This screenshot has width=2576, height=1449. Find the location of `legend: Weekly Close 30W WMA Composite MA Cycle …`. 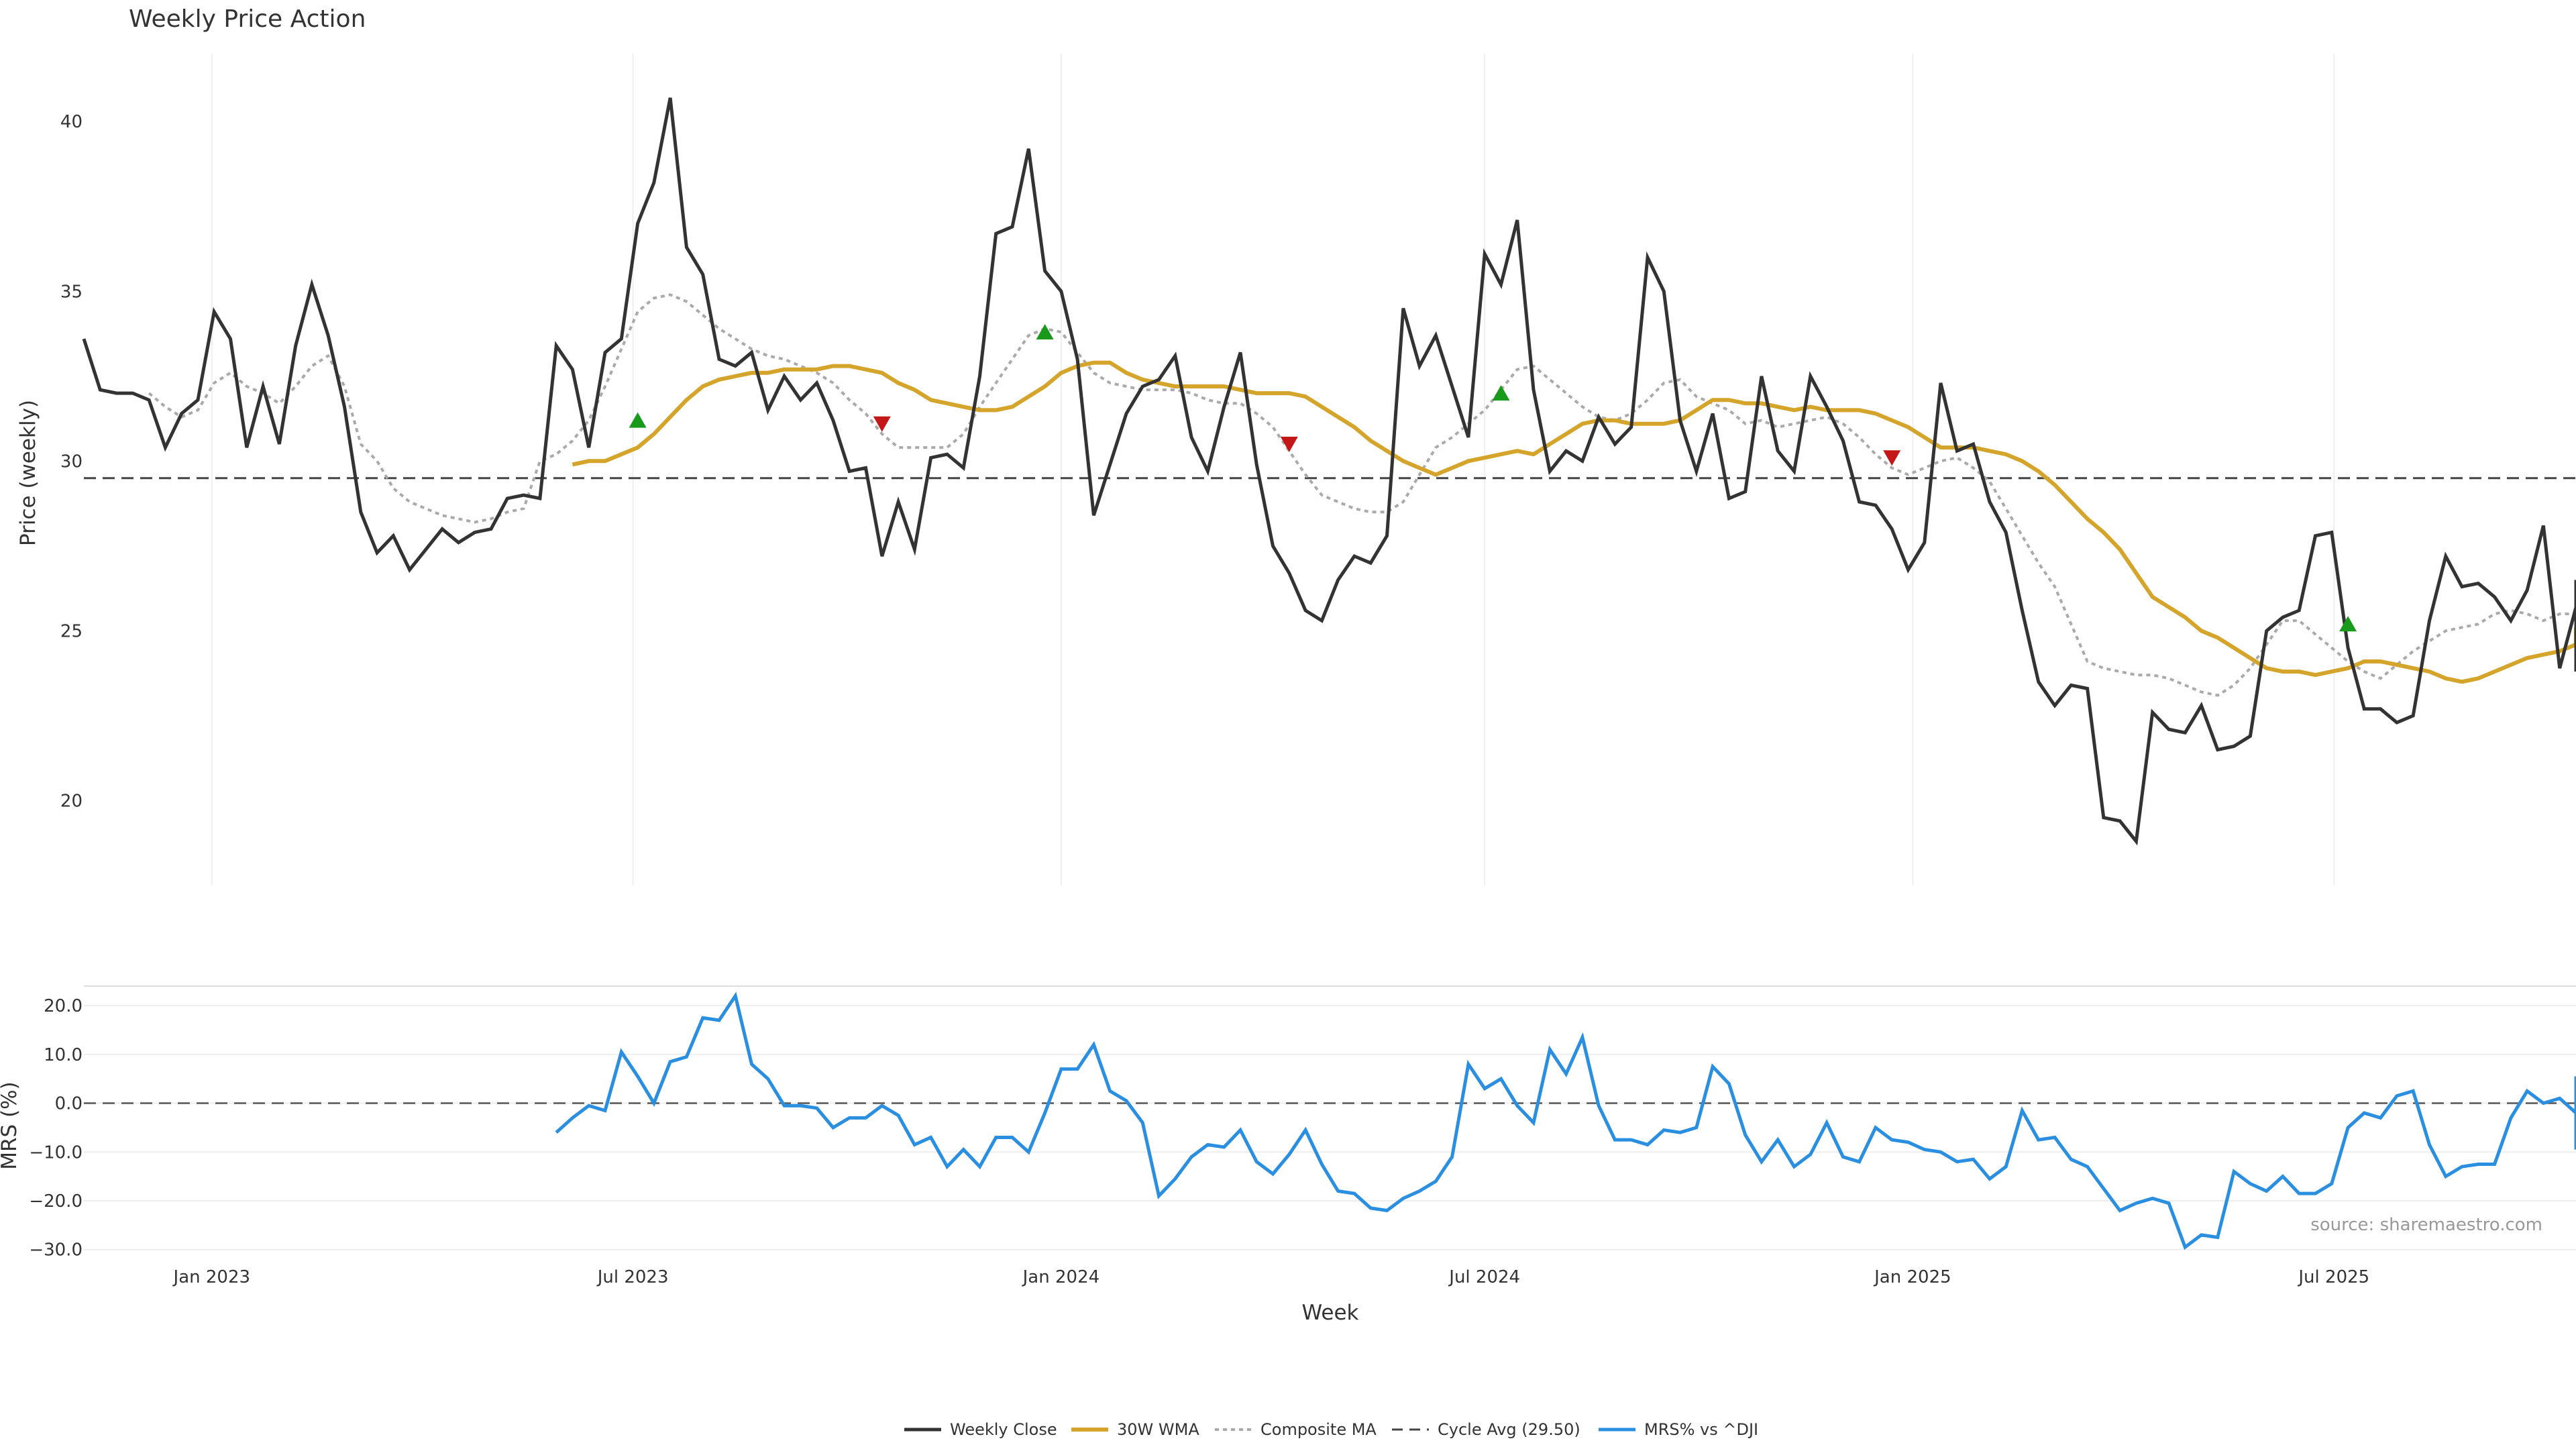

legend: Weekly Close 30W WMA Composite MA Cycle … is located at coordinates (1331, 1429).